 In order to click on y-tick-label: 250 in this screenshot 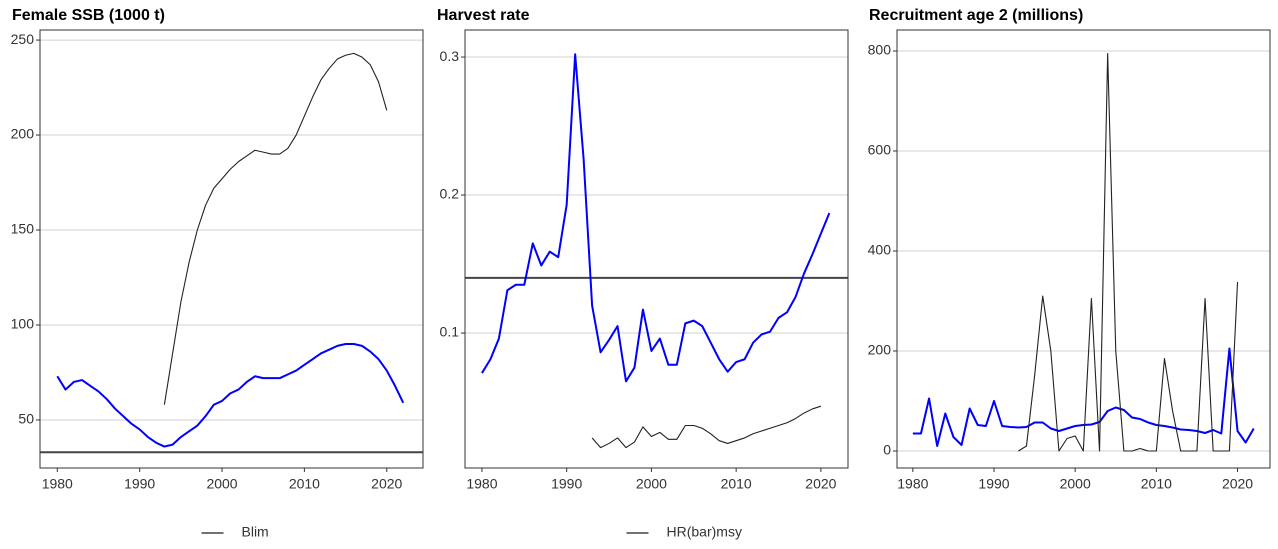, I will do `click(23, 39)`.